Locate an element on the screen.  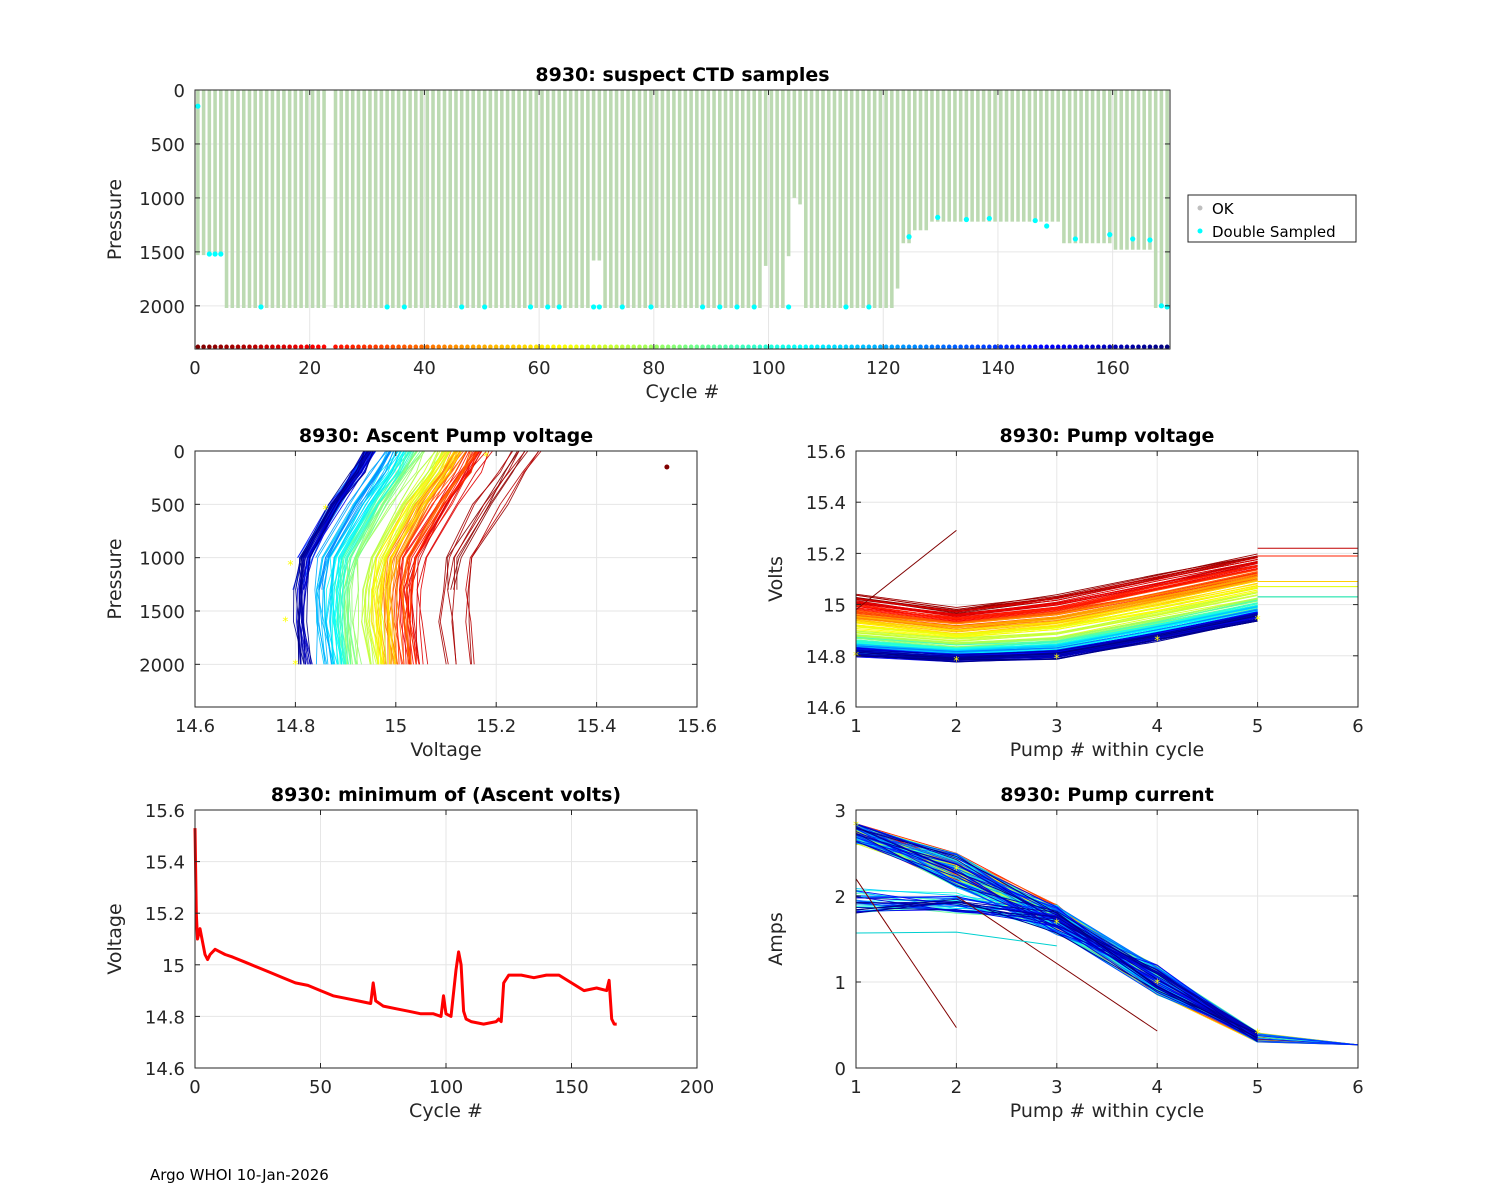
x-tick-label: 15.2 is located at coordinates (496, 726).